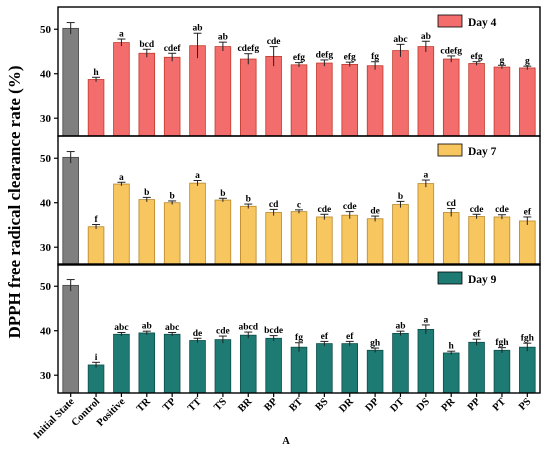 The height and width of the screenshot is (465, 550). Describe the element at coordinates (322, 404) in the screenshot. I see `x-tick-label: BS` at that location.